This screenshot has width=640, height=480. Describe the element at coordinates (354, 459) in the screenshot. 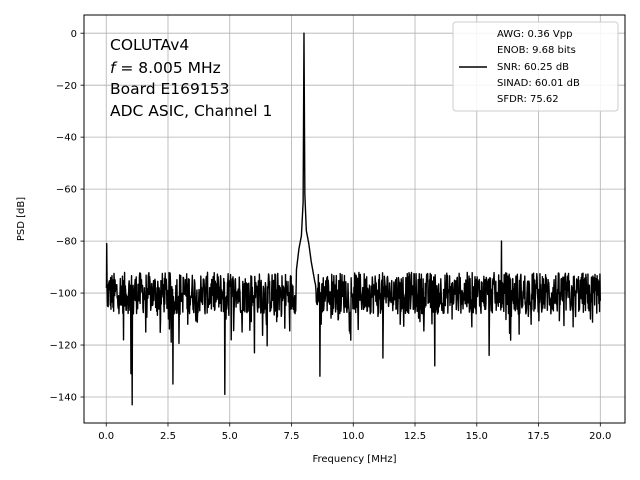

I see `x-axis-label: Frequency [MHz]` at that location.